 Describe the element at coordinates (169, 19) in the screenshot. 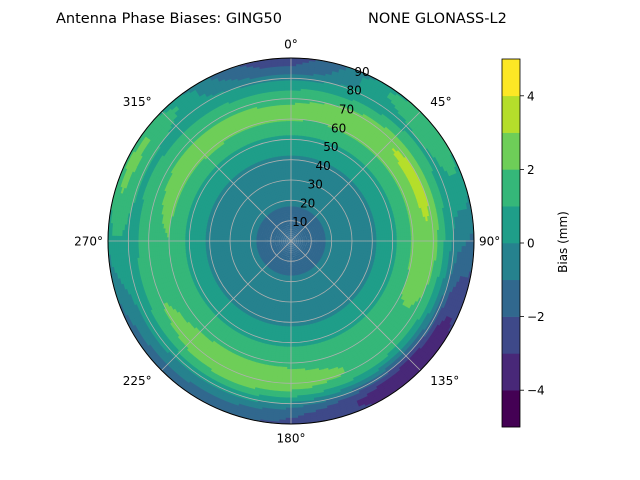

I see `chart-title-left: Antenna Phase Biases: GING50` at that location.